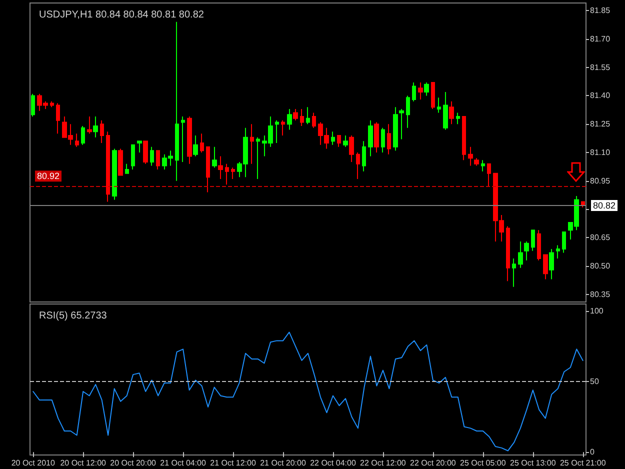  Describe the element at coordinates (73, 316) in the screenshot. I see `text: RSI(5) 65.2733` at that location.